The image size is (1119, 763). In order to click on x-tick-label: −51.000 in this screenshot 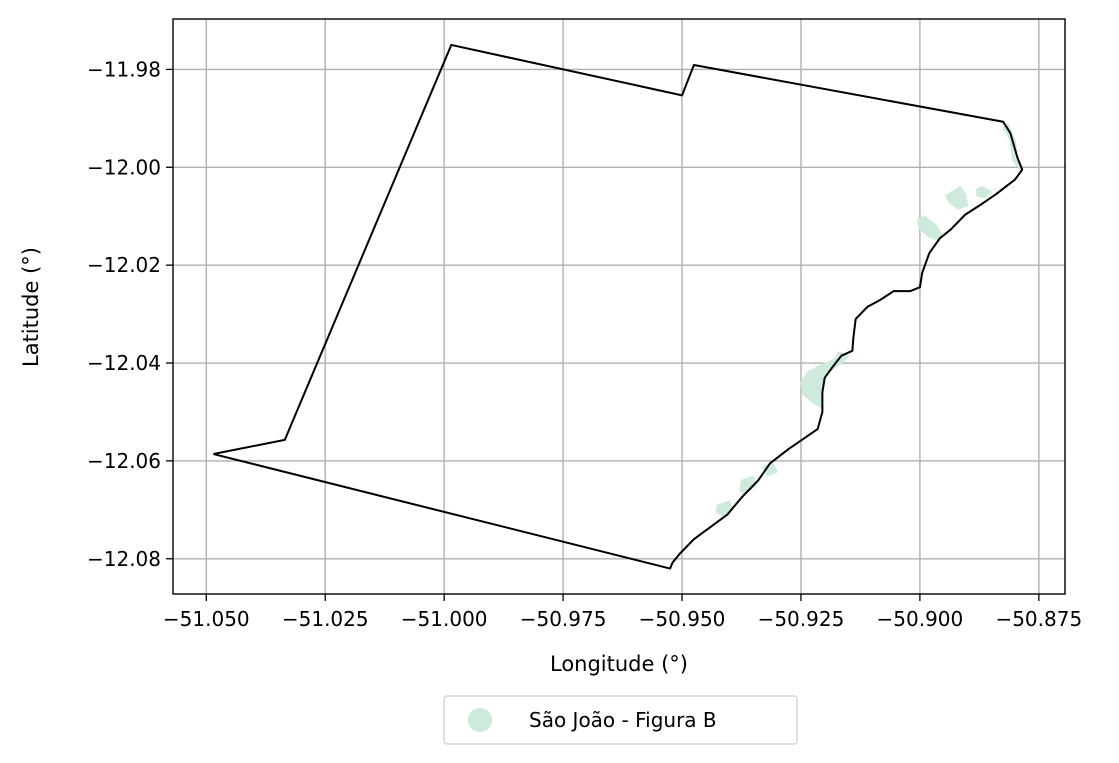, I will do `click(444, 619)`.